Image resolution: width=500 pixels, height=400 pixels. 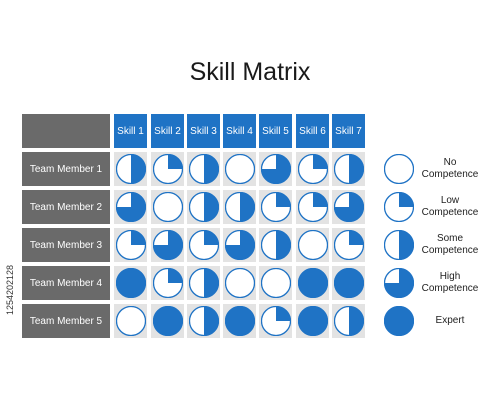 I want to click on team-member-label: Team Member 3, so click(x=66, y=245).